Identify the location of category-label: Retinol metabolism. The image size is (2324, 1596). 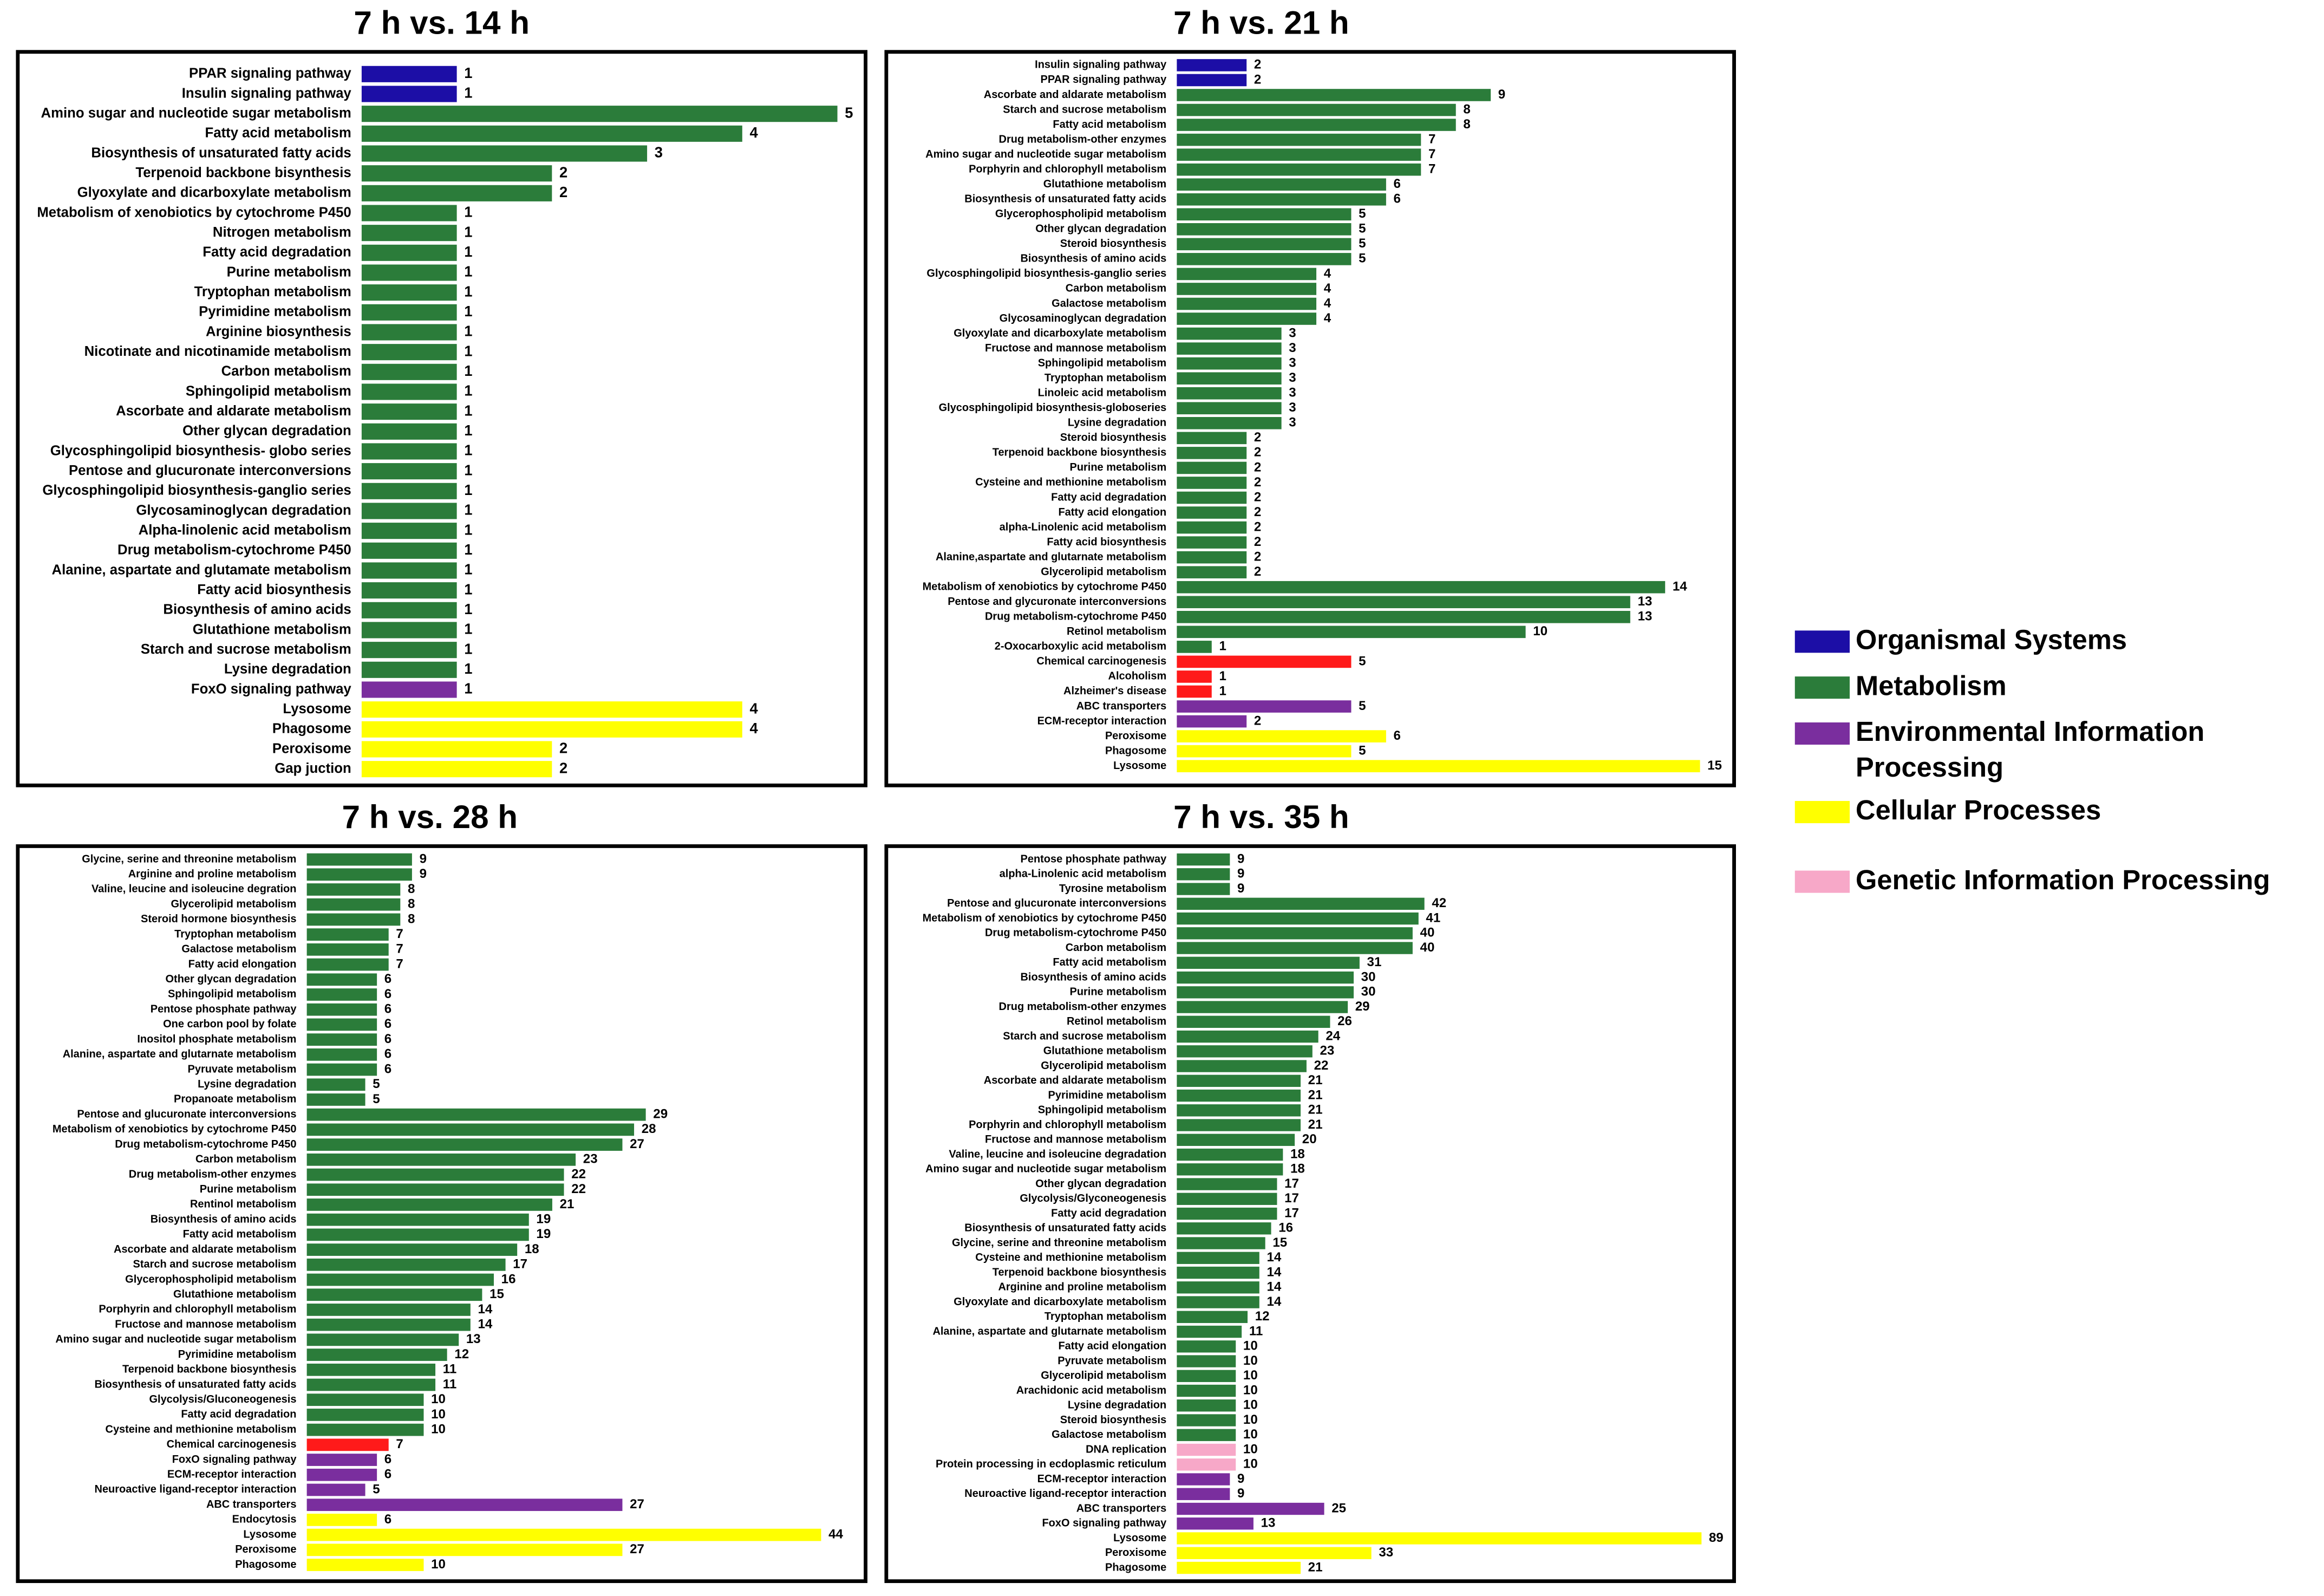
(1116, 1021).